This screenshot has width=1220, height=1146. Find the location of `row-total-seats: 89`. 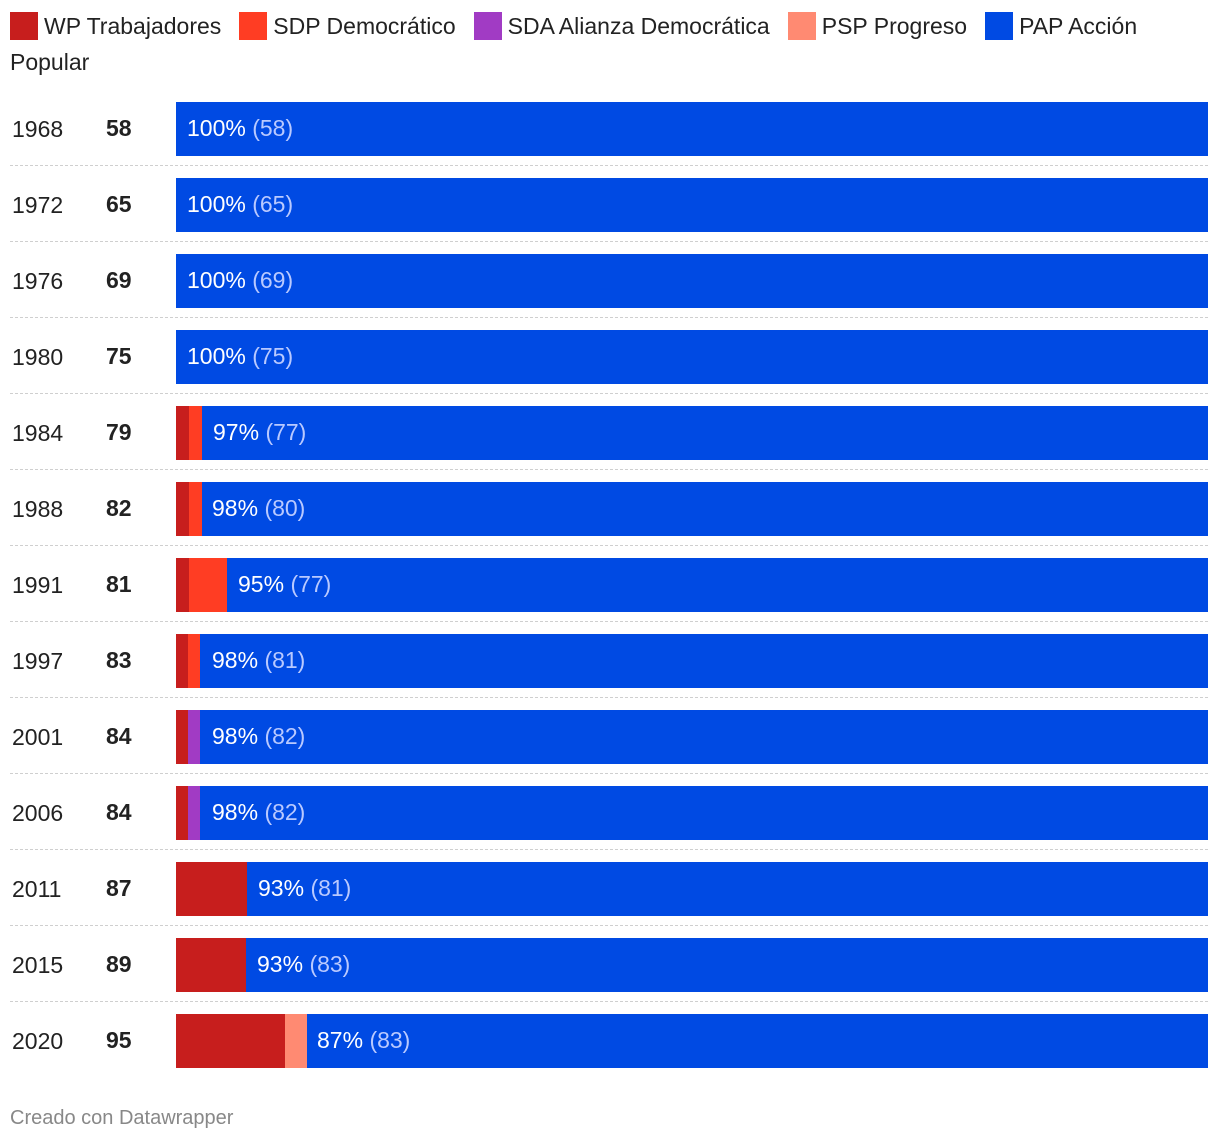

row-total-seats: 89 is located at coordinates (119, 964).